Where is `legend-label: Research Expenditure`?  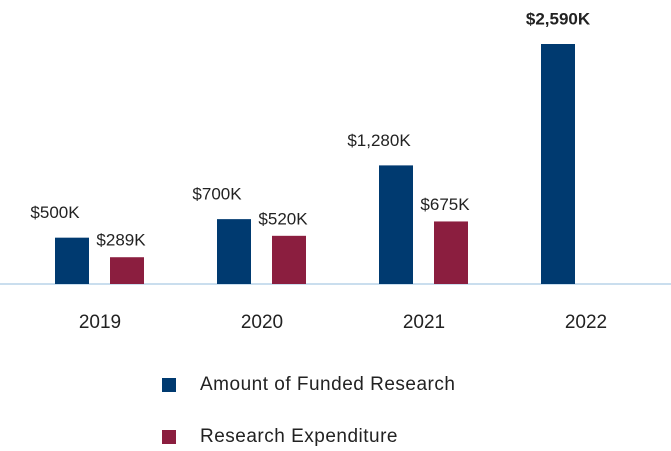
legend-label: Research Expenditure is located at coordinates (299, 436).